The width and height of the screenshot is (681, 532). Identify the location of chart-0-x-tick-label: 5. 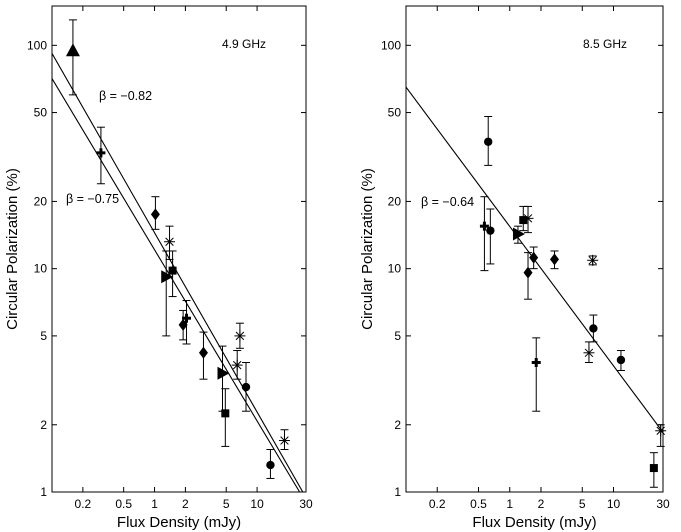
(226, 504).